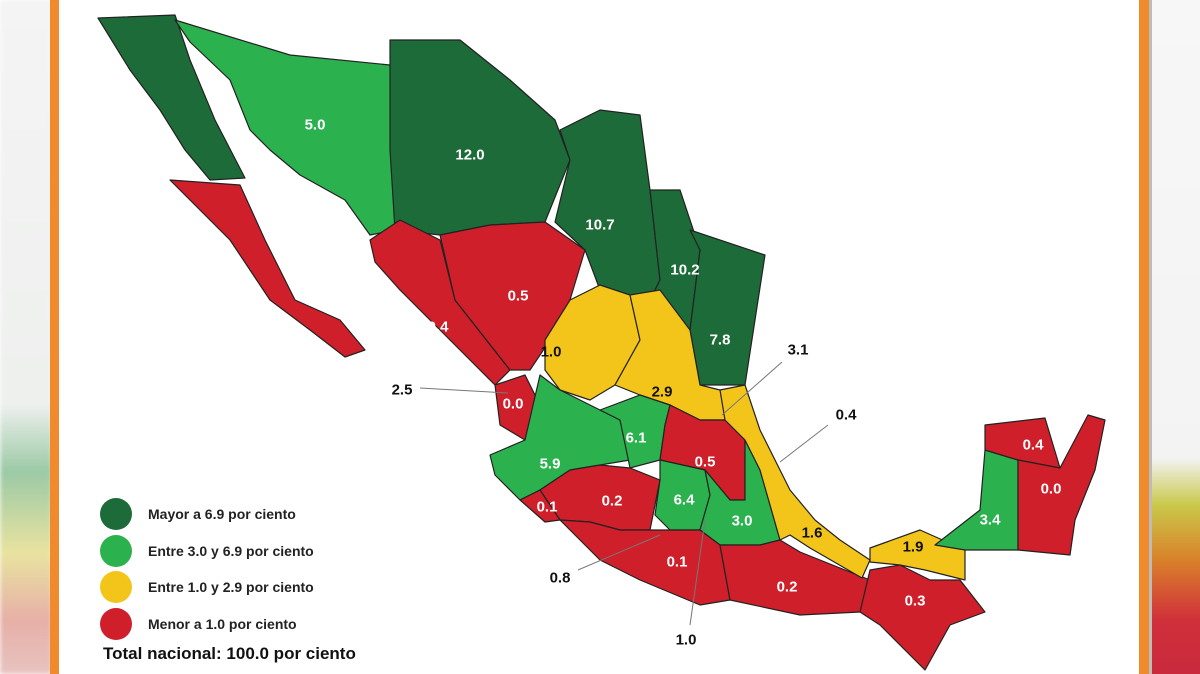  What do you see at coordinates (551, 352) in the screenshot?
I see `region-value-label: 1.0` at bounding box center [551, 352].